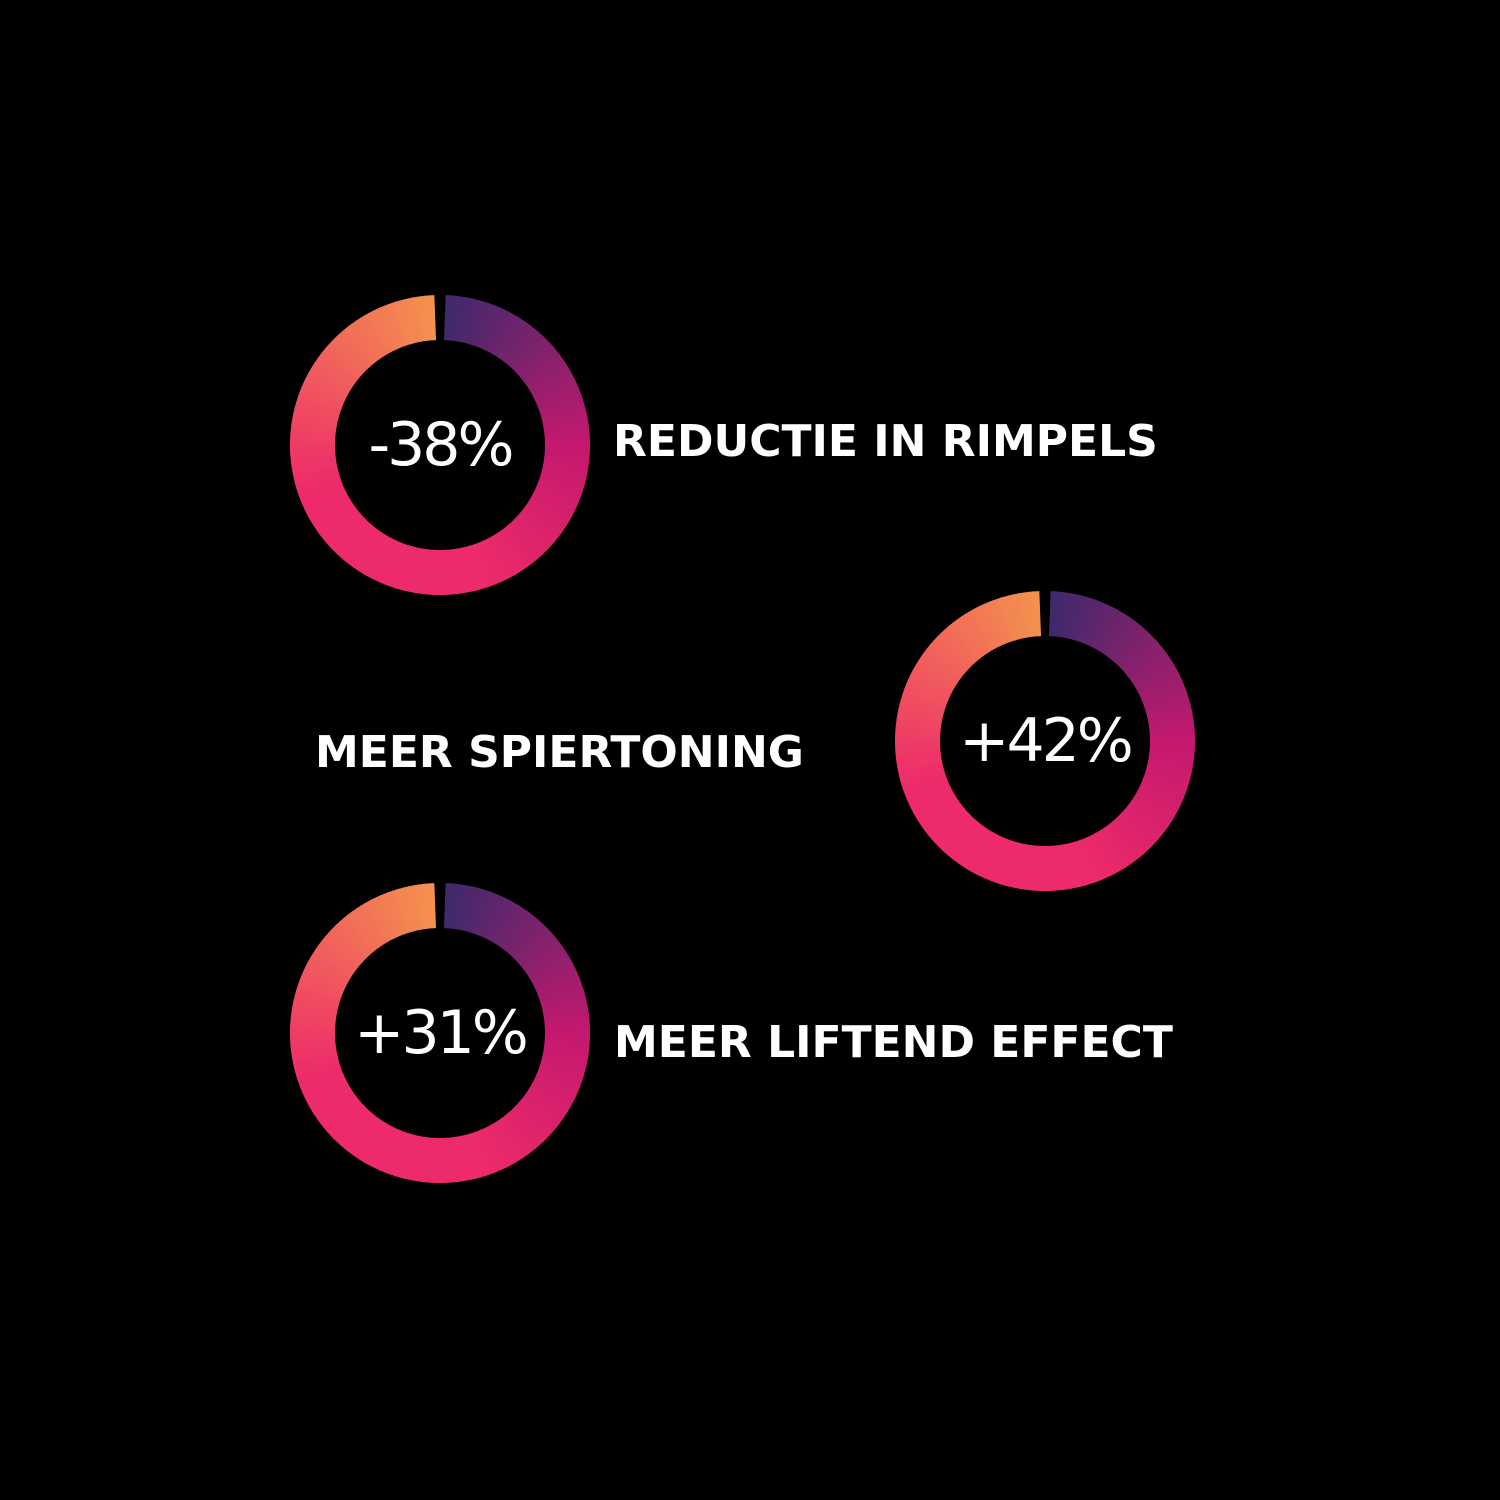 The width and height of the screenshot is (1500, 1500). What do you see at coordinates (1045, 741) in the screenshot?
I see `donut-ring-graphic` at bounding box center [1045, 741].